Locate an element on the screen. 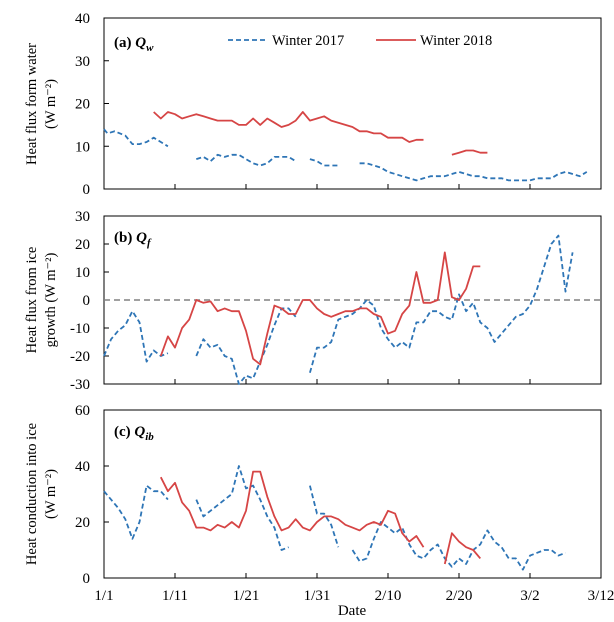 Image resolution: width=614 pixels, height=622 pixels. panel-c-ytick-label: 20 is located at coordinates (82, 523).